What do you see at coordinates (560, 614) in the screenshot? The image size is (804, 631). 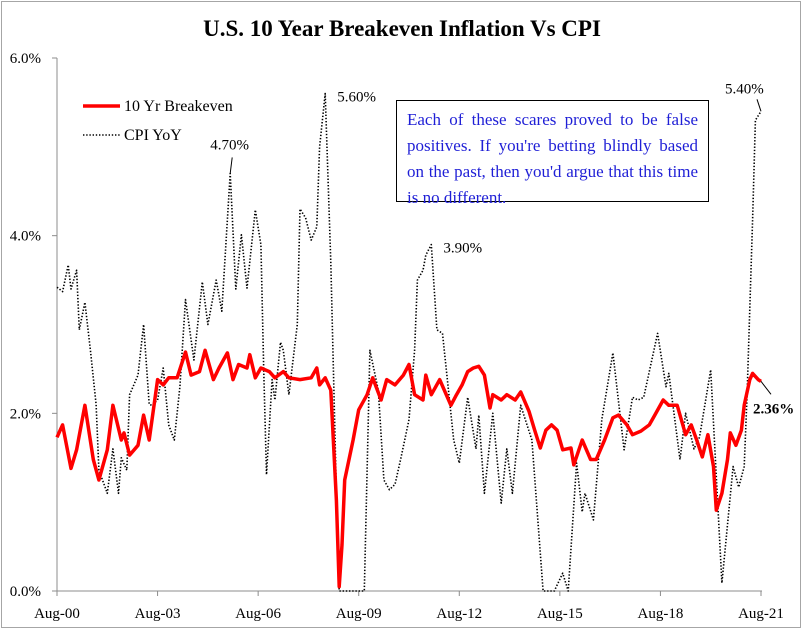 I see `x-tick-label: Aug-15` at bounding box center [560, 614].